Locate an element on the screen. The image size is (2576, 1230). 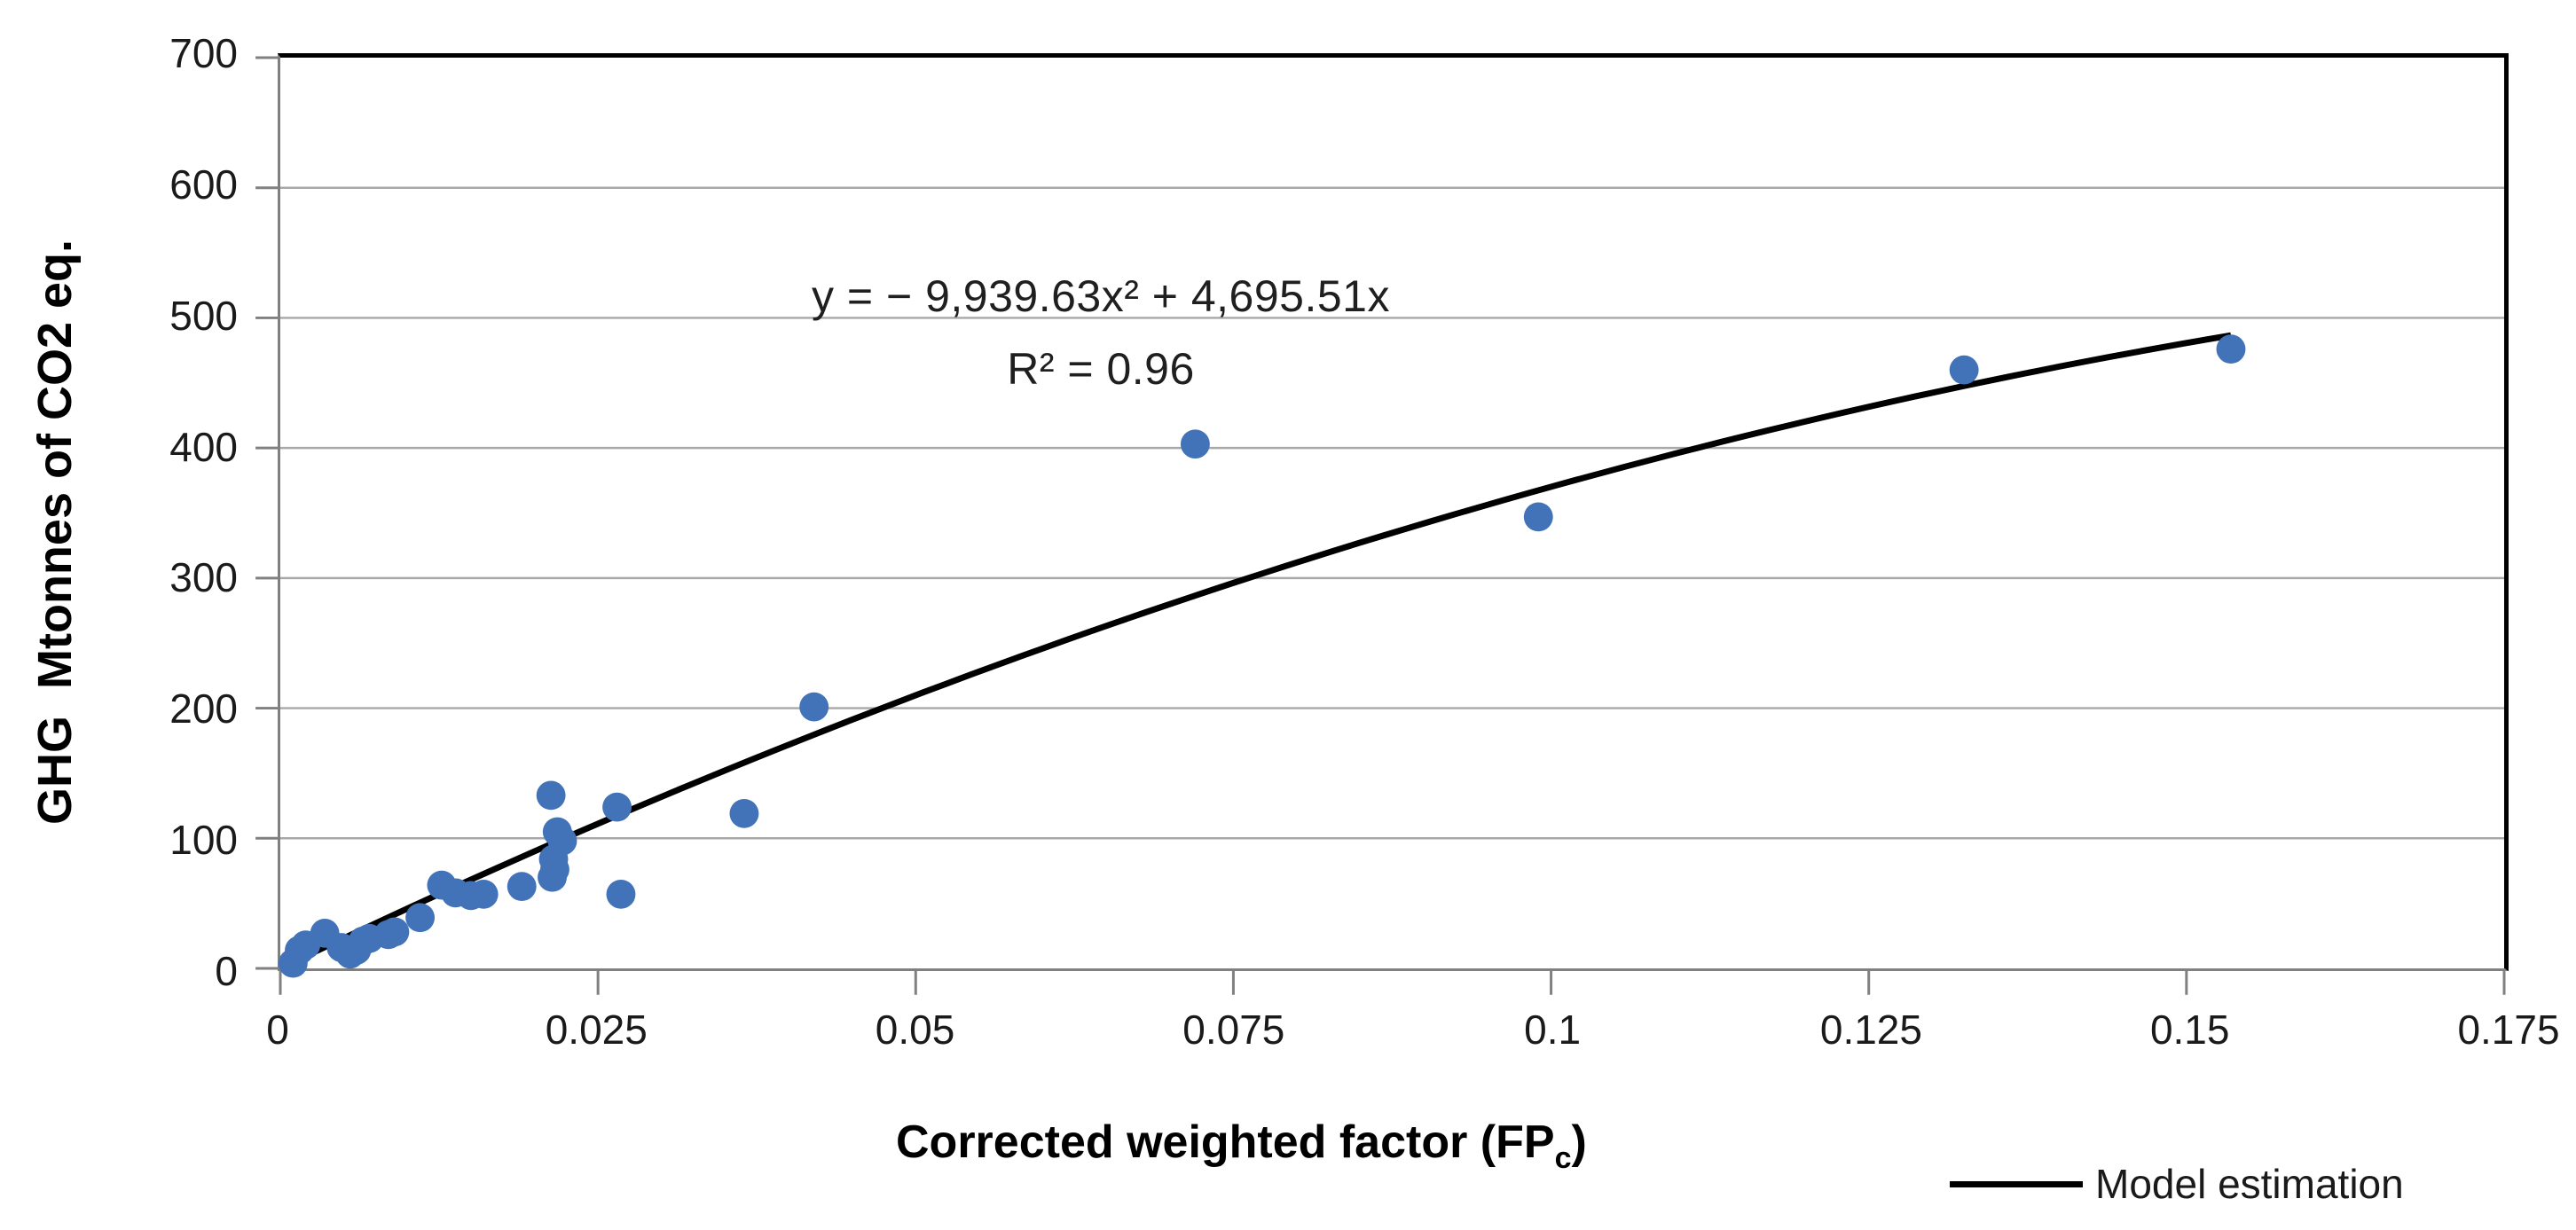
x-tick-label: 0 is located at coordinates (277, 1030).